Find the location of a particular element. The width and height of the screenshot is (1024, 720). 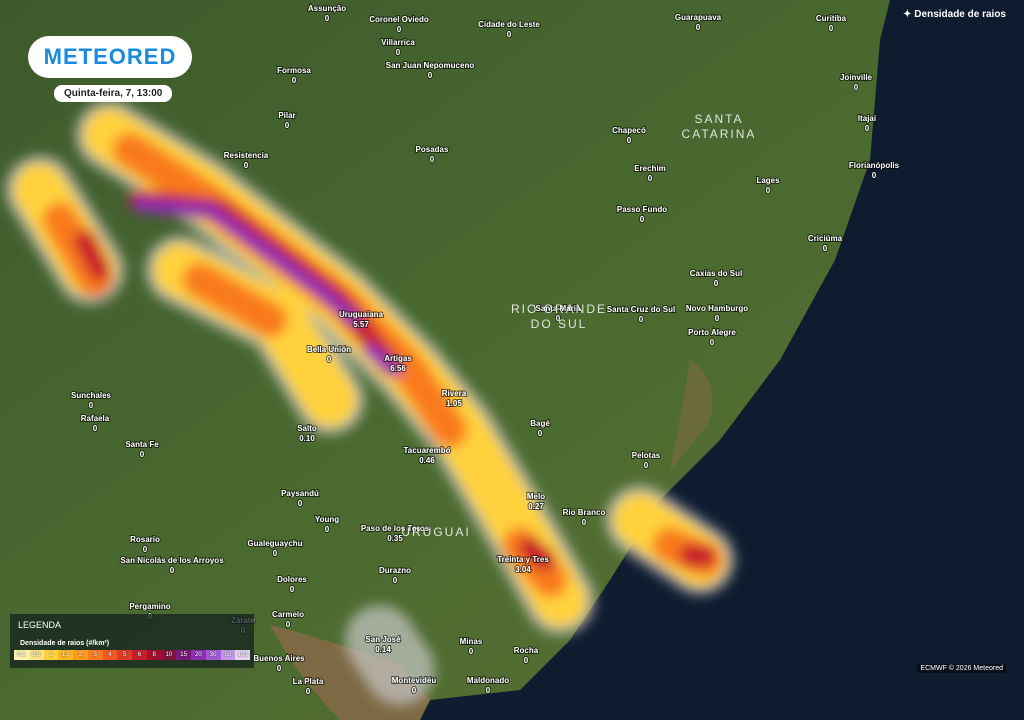

legend-step: 1.5 is located at coordinates (65, 655).